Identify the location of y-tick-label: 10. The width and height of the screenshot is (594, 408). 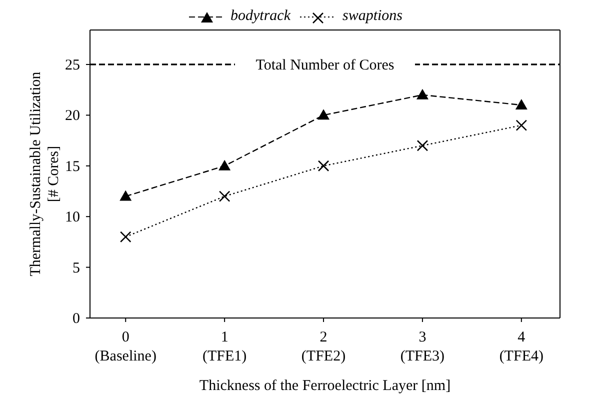
(72, 218).